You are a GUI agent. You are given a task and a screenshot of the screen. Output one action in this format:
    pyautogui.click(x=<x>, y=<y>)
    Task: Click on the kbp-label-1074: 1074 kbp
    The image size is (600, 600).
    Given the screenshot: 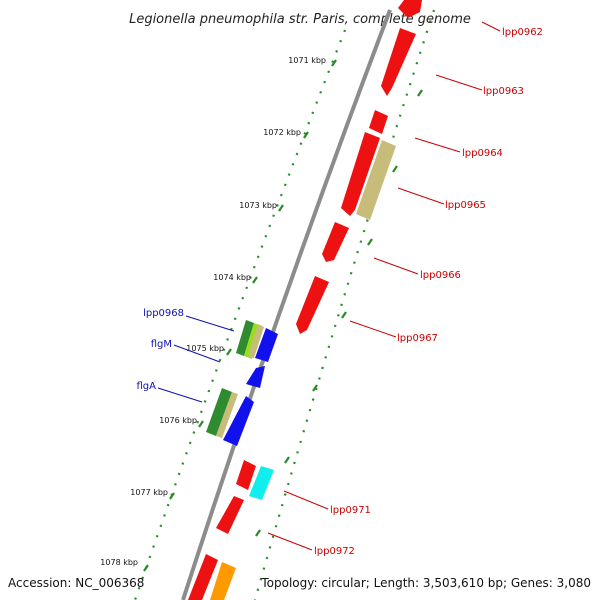 What is the action you would take?
    pyautogui.click(x=232, y=277)
    